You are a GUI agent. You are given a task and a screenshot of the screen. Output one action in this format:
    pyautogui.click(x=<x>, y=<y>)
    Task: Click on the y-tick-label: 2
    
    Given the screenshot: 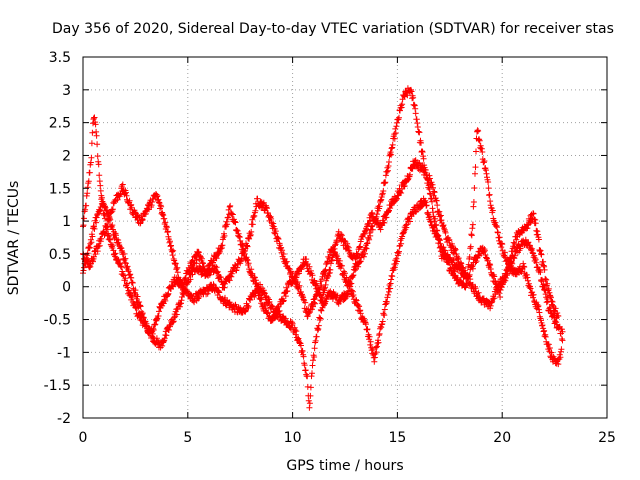 What is the action you would take?
    pyautogui.click(x=66, y=156)
    